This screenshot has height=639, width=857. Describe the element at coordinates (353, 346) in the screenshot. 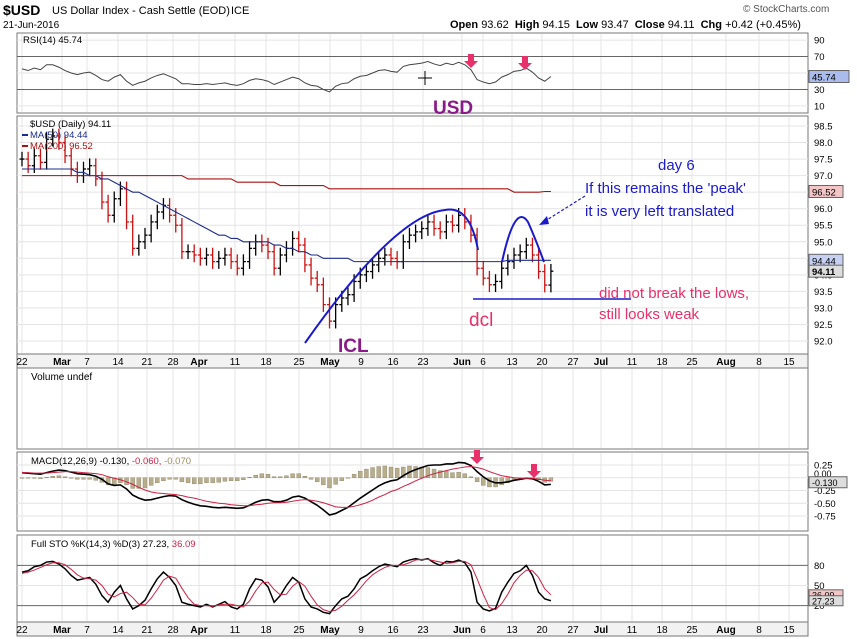

I see `icl-annotation: ICL` at that location.